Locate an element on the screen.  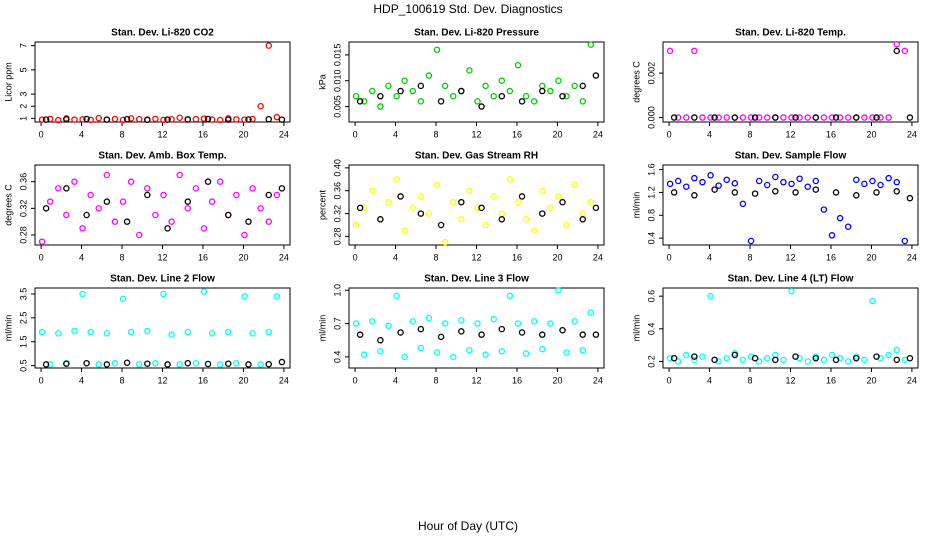
x-tick-label: 12 is located at coordinates (162, 134).